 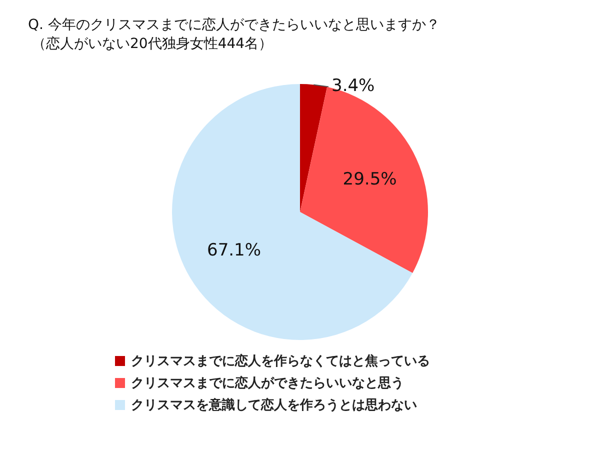 What do you see at coordinates (234, 25) in the screenshot?
I see `chart-title: Q. 今年のクリスマスまでに恋人ができたらいいなと思いますか？` at bounding box center [234, 25].